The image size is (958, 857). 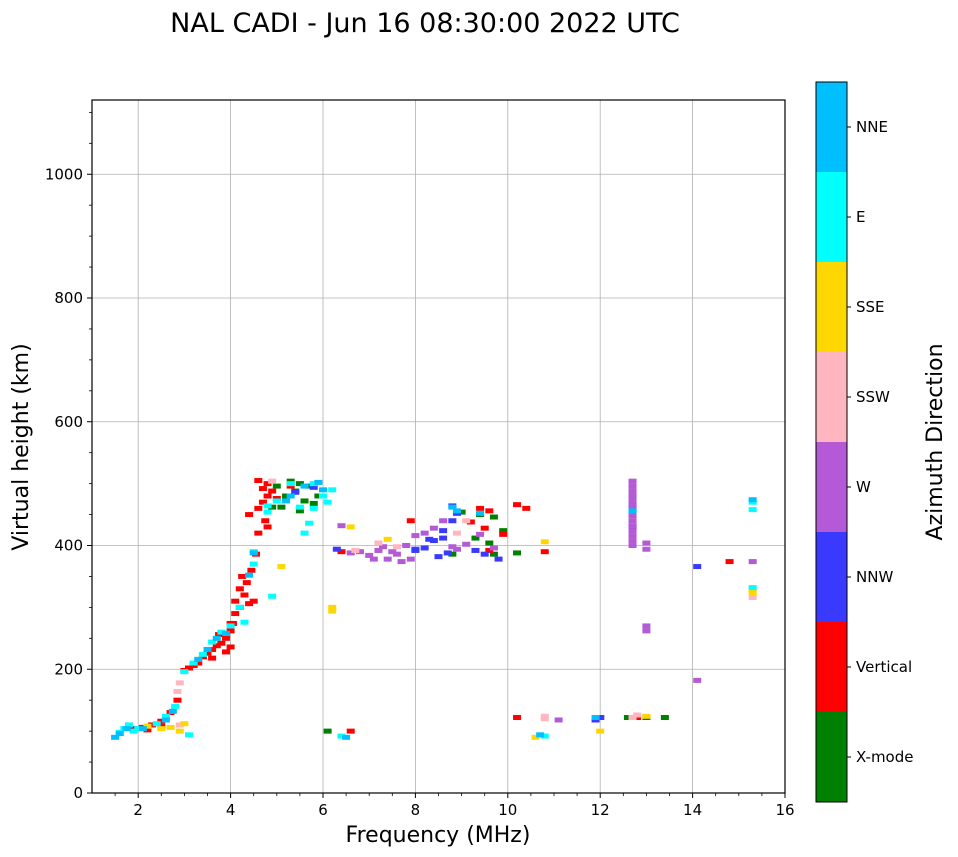 I want to click on colorbar-segment, so click(x=831, y=577).